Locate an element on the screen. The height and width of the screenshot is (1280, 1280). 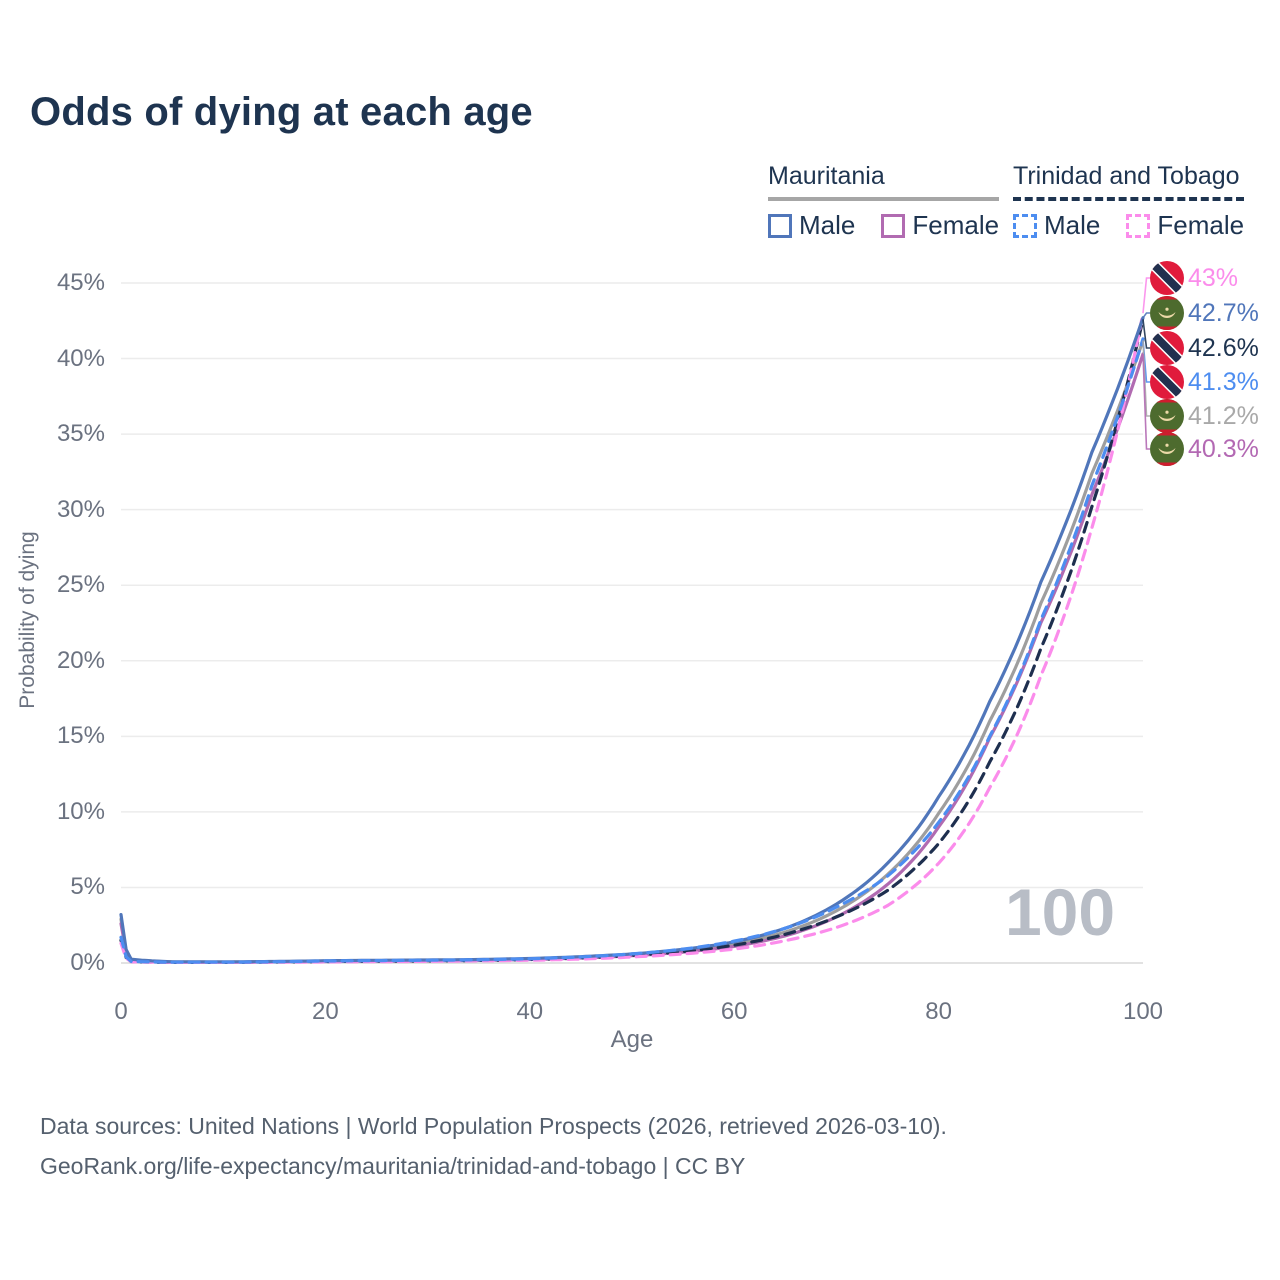
end-label-mrt-all: 41.2% is located at coordinates (1204, 416).